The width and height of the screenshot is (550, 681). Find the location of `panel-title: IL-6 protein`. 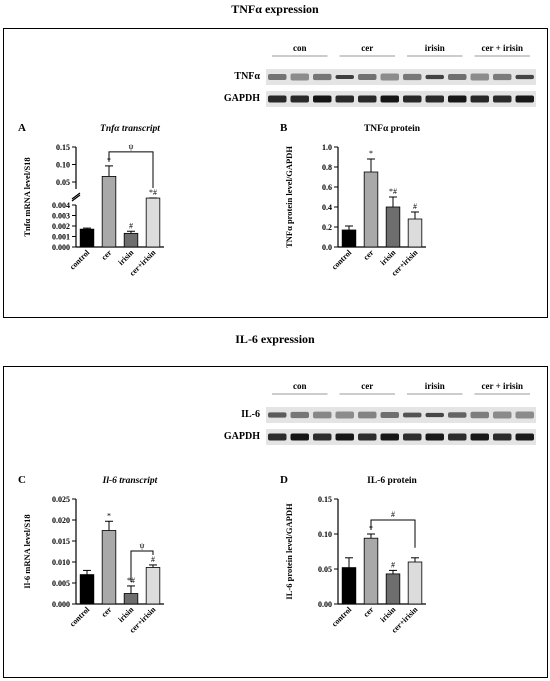

panel-title: IL-6 protein is located at coordinates (392, 481).